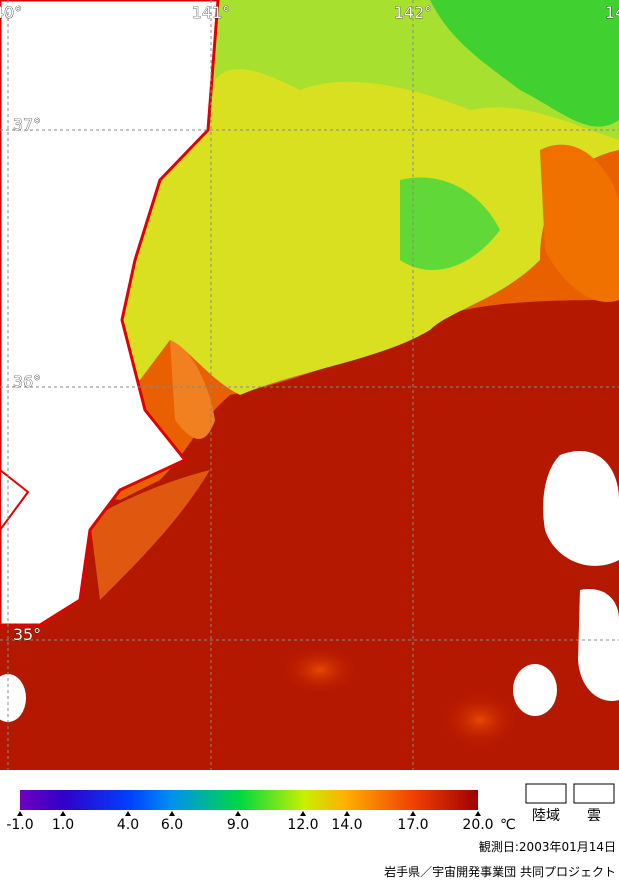 The height and width of the screenshot is (885, 619). I want to click on colorbar-tick-label: 6.0, so click(172, 825).